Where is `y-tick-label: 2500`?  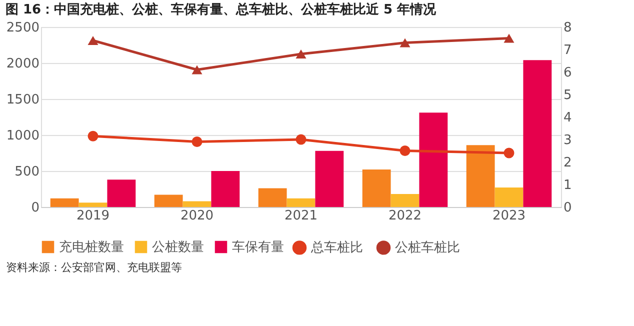
y-tick-label: 2500 is located at coordinates (23, 28).